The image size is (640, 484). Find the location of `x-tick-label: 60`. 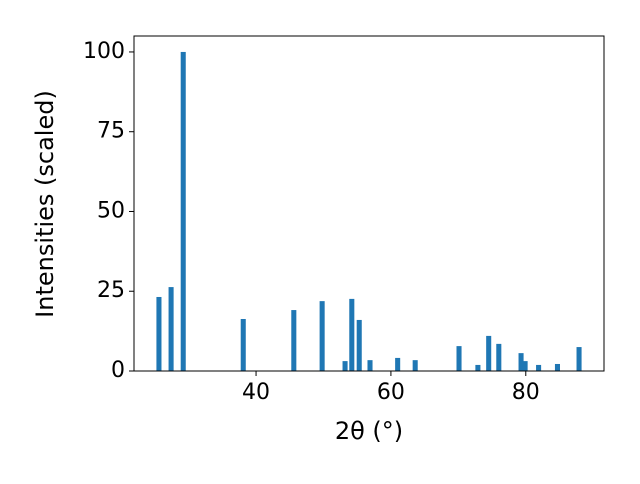

x-tick-label: 60 is located at coordinates (391, 392).